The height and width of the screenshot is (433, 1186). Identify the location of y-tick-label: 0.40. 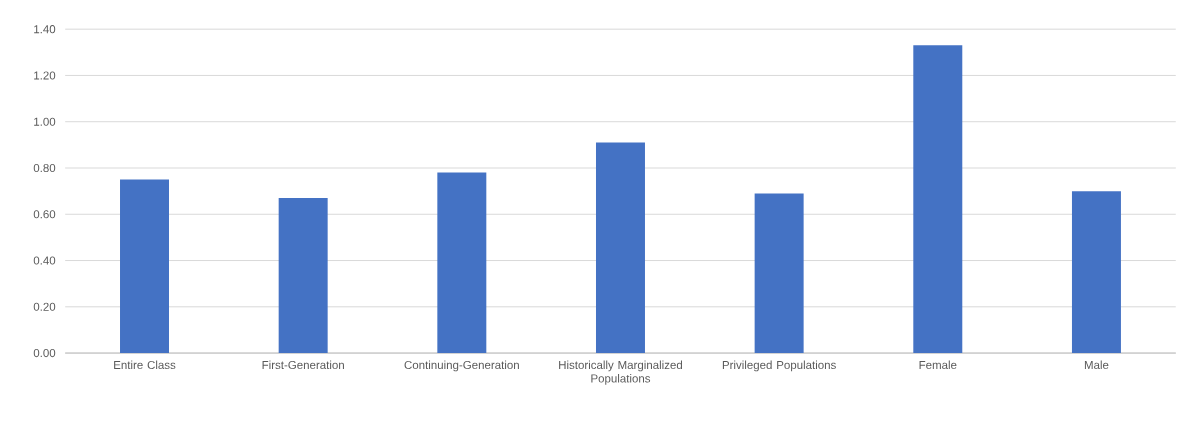
(44, 260).